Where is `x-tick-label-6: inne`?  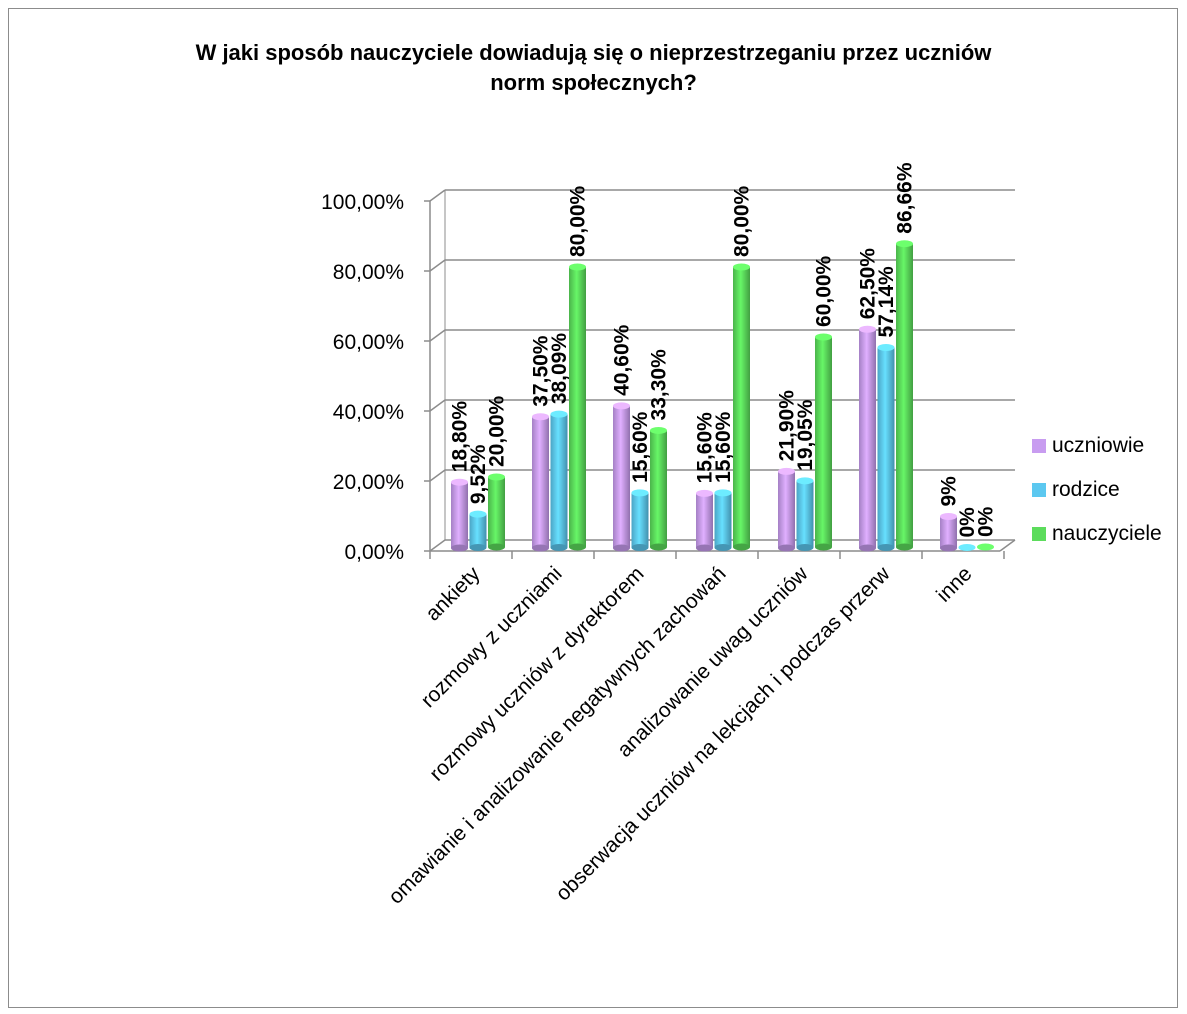 x-tick-label-6: inne is located at coordinates (954, 584).